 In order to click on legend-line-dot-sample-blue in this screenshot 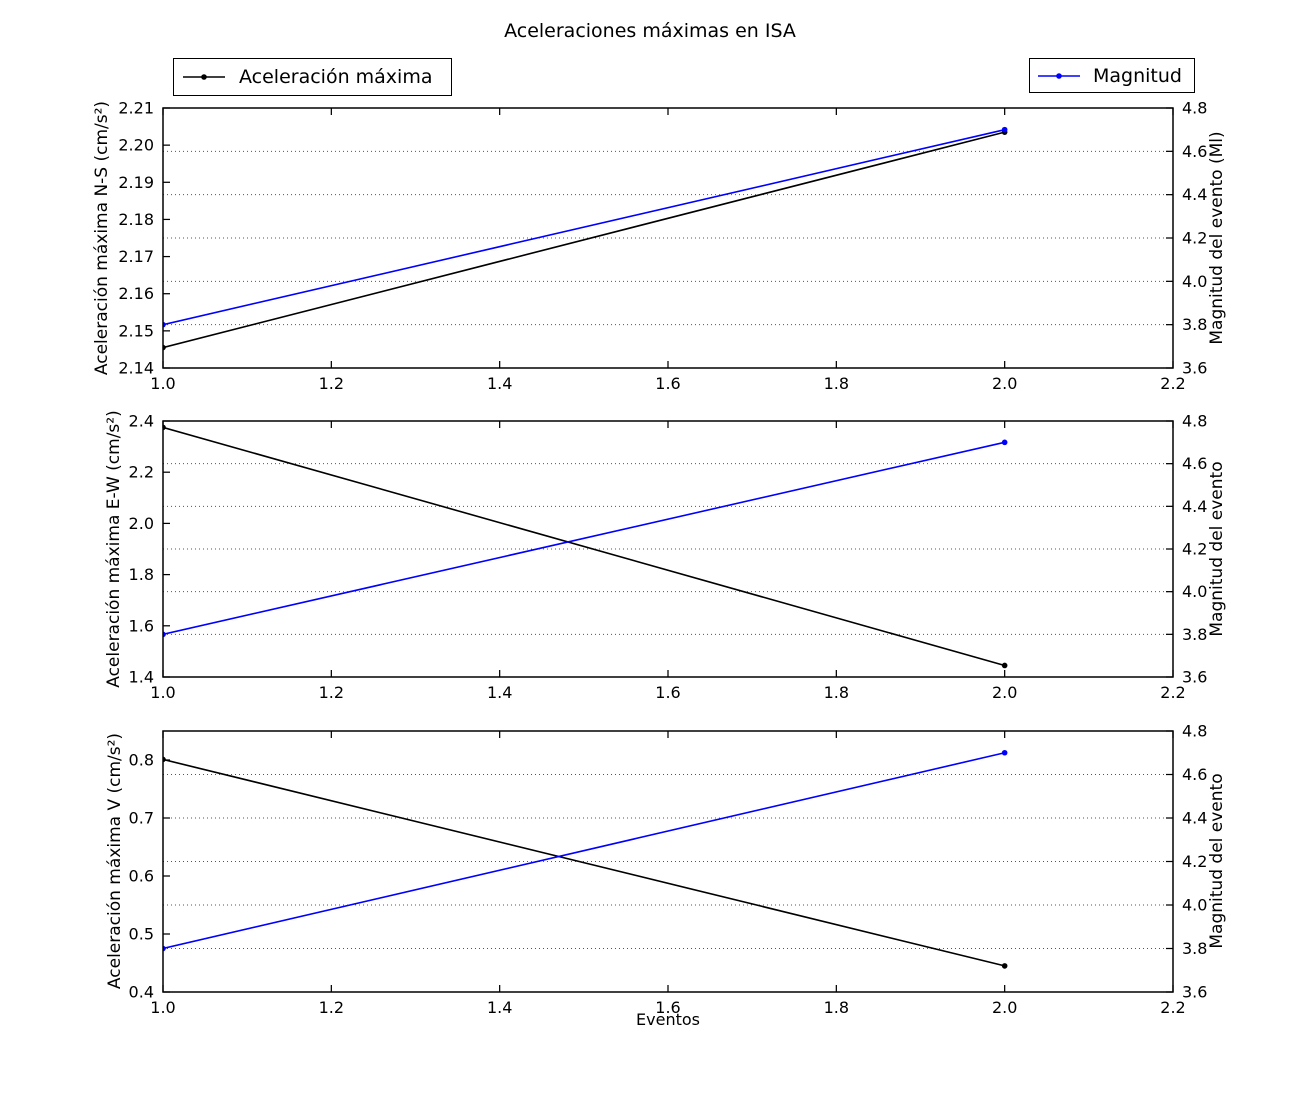, I will do `click(1059, 75)`.